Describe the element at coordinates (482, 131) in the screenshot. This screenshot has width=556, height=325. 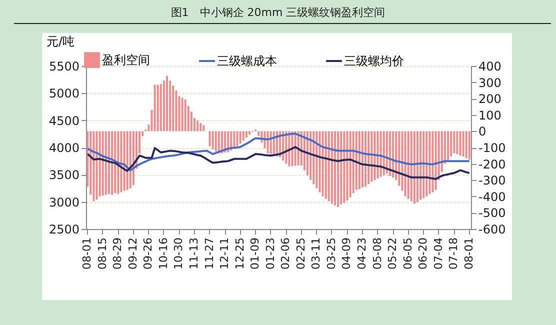
I see `y2-tick-label: 0` at that location.